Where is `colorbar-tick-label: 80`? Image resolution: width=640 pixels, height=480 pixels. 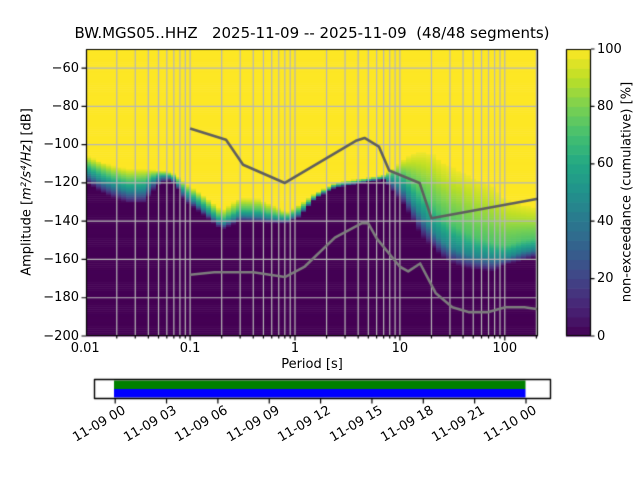 colorbar-tick-label: 80 is located at coordinates (605, 106).